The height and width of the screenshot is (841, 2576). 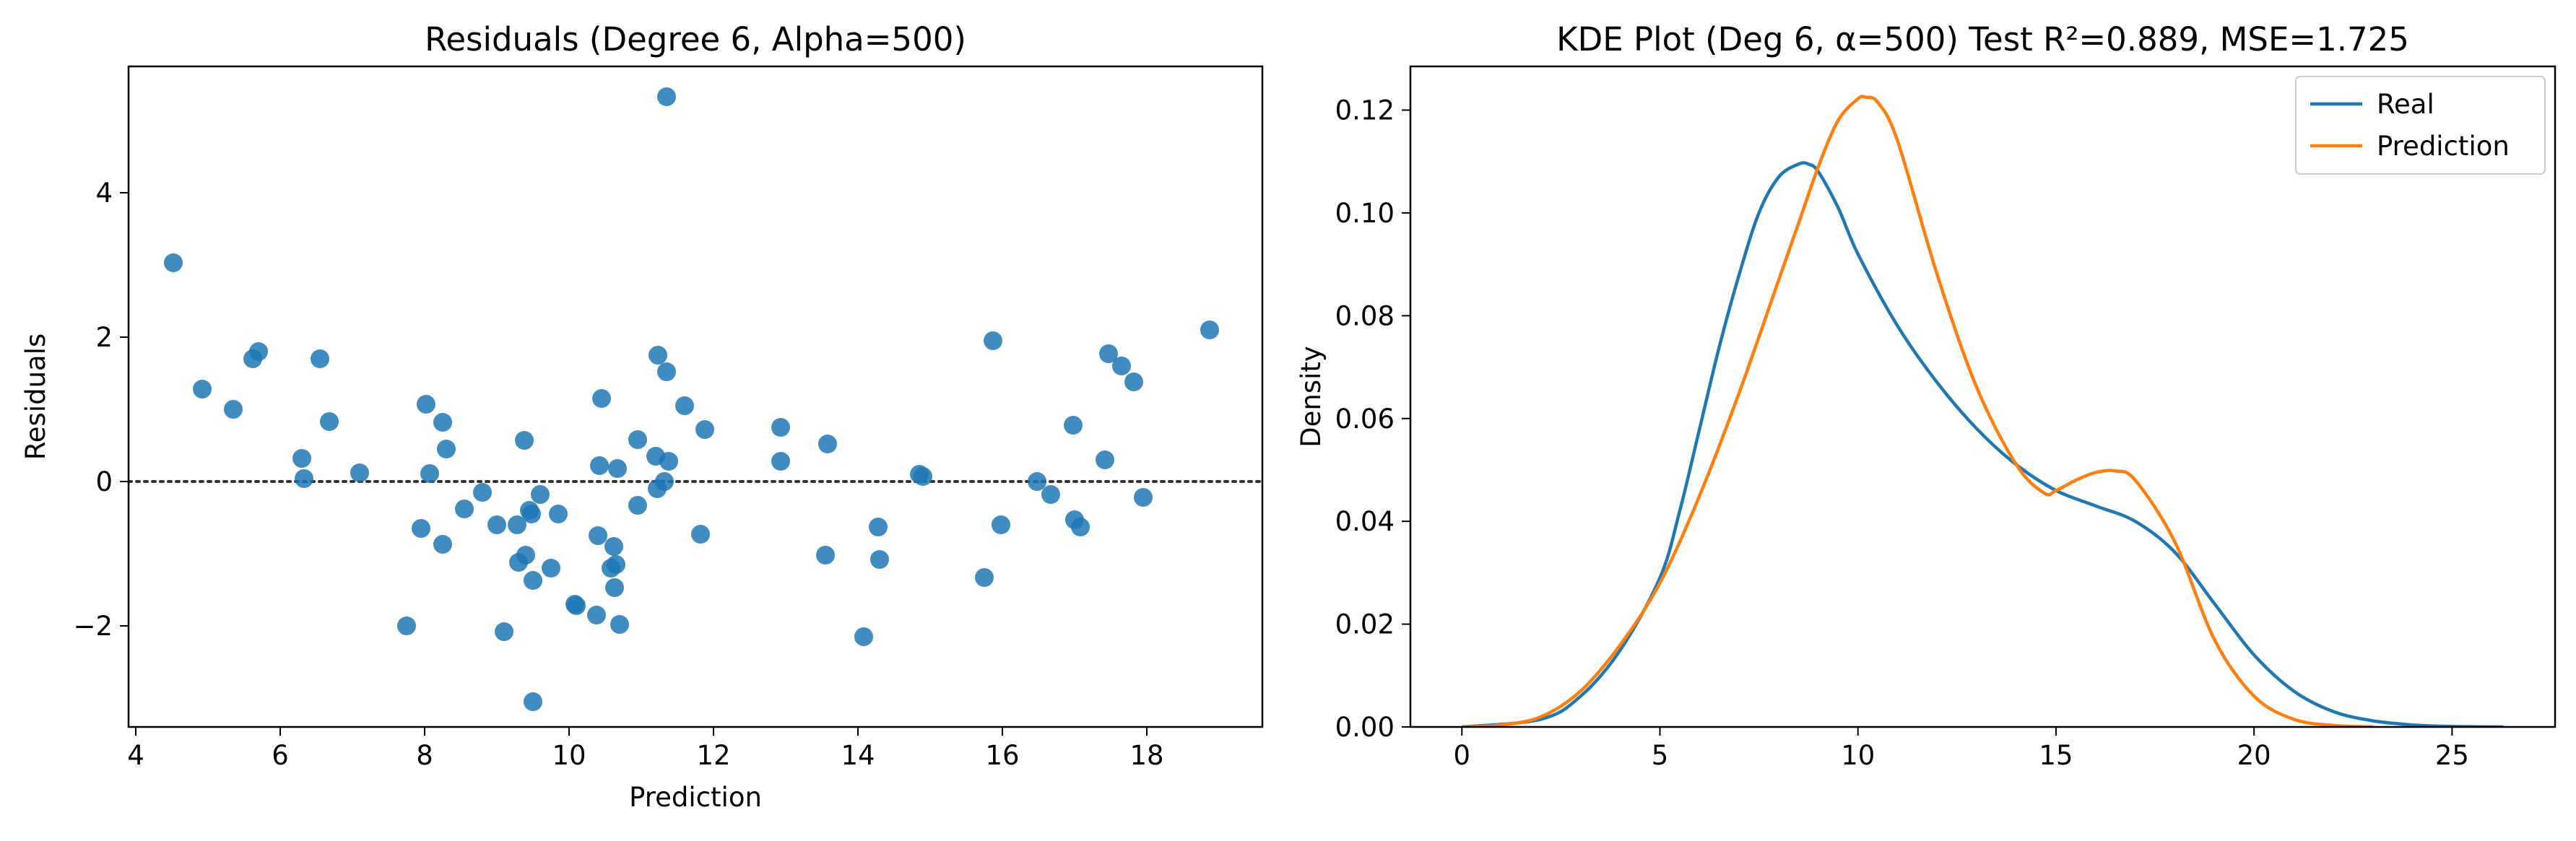 I want to click on x-tick-label: 6, so click(x=280, y=755).